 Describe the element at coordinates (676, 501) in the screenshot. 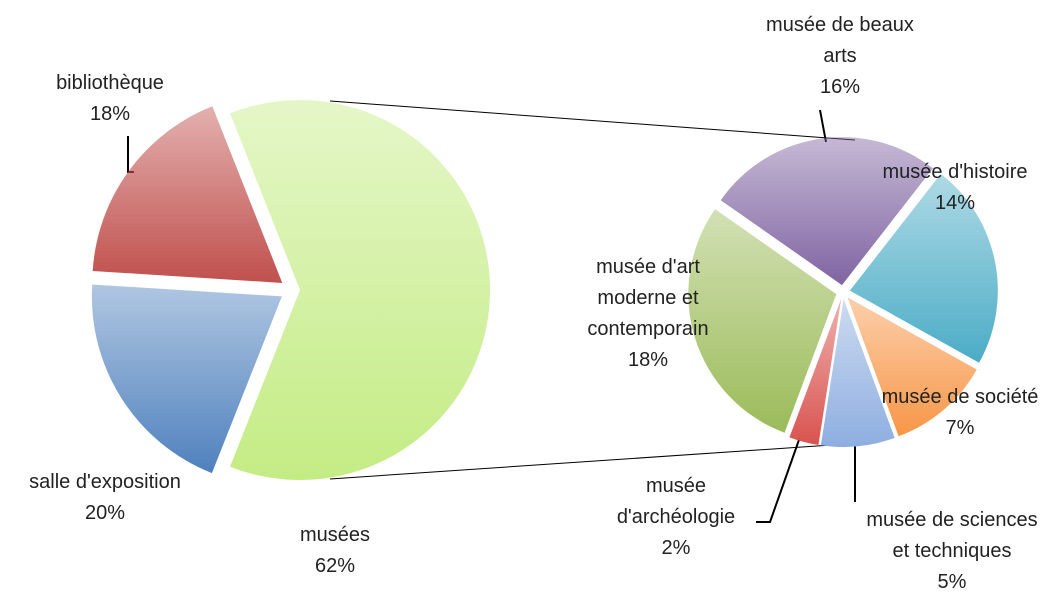

I see `category-label: musée d'archéologie` at that location.